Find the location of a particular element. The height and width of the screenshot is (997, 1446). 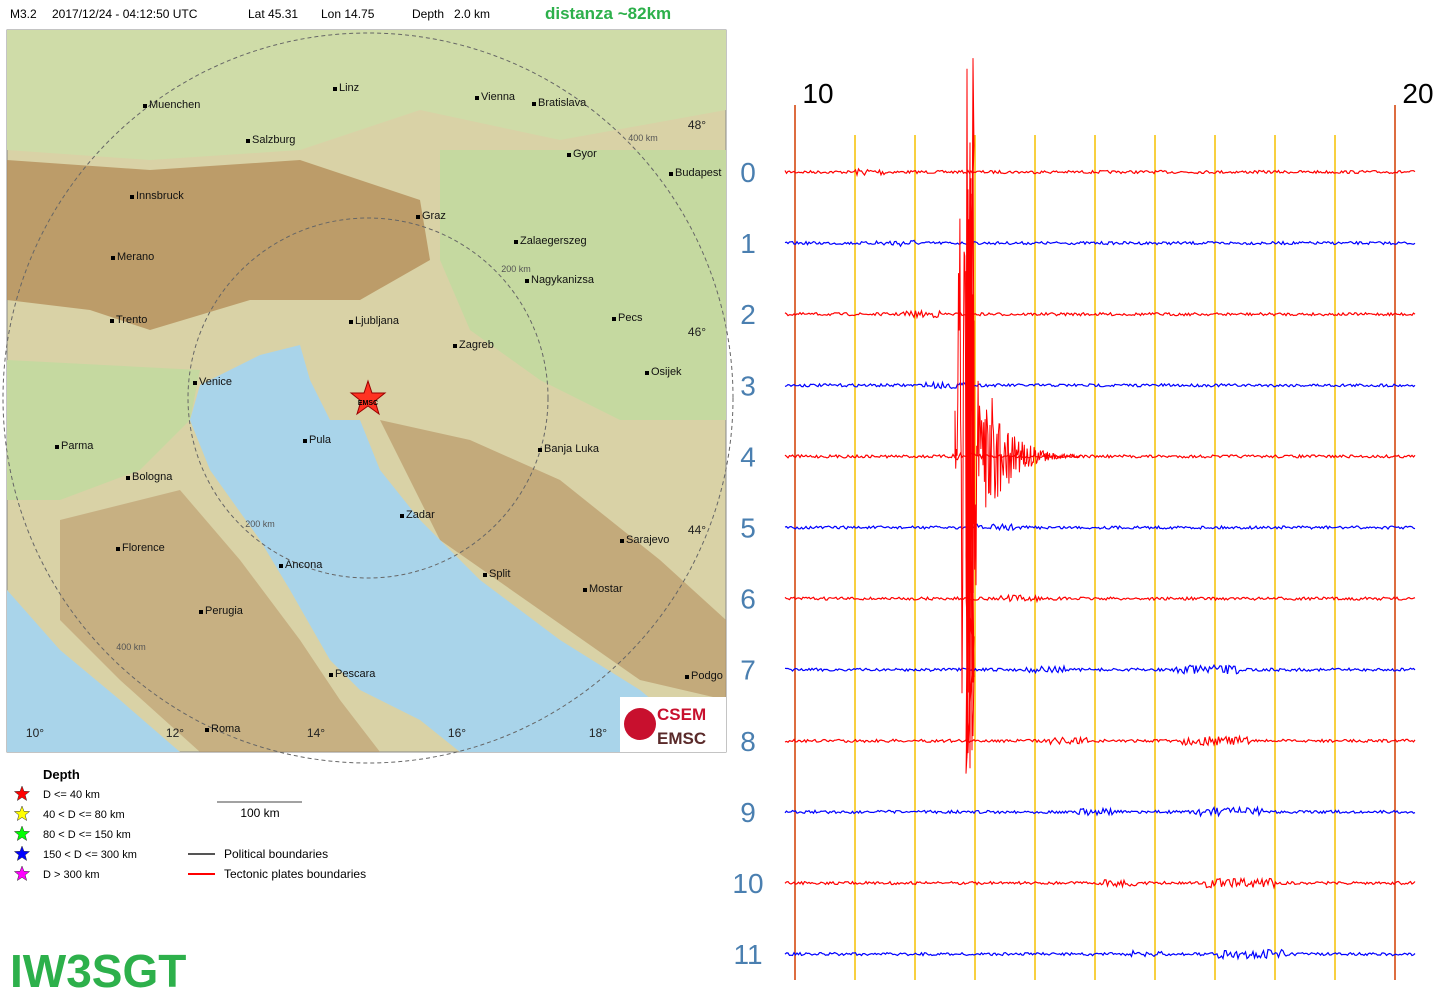

city-label: Sarajevo is located at coordinates (647, 540).